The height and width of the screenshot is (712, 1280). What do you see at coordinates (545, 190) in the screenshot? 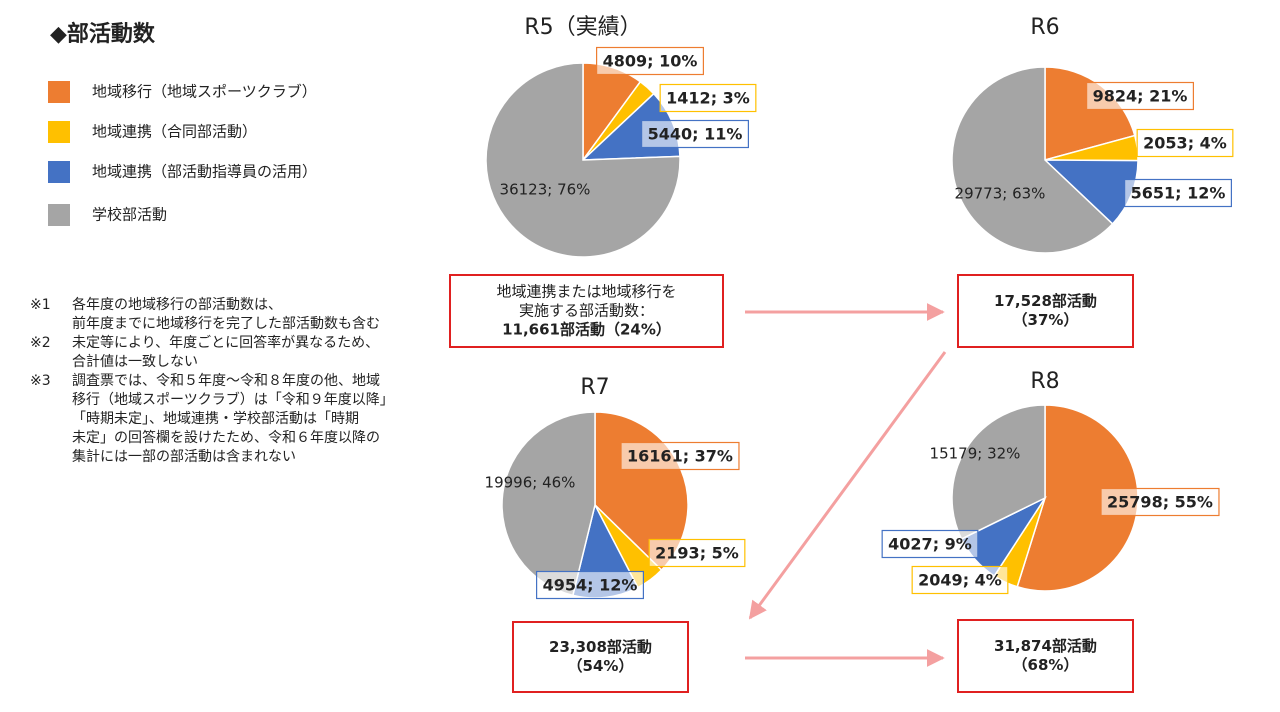
I see `data-label: 36123; 76%` at bounding box center [545, 190].